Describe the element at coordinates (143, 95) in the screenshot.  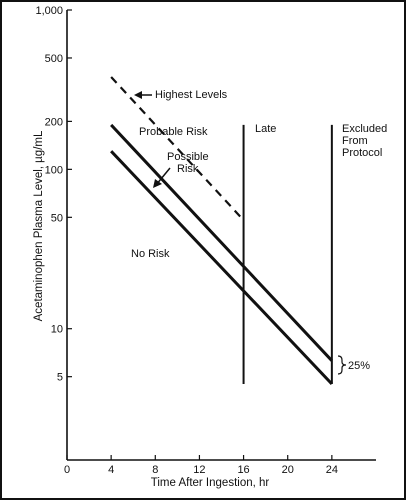
I see `arrow-highest-levels` at that location.